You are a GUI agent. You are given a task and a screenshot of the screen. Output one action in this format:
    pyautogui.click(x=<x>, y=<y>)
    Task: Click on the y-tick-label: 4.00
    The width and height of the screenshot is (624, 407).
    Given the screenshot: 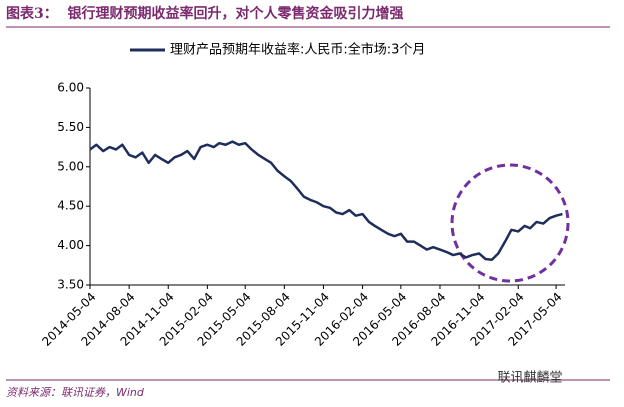 What is the action you would take?
    pyautogui.click(x=70, y=245)
    